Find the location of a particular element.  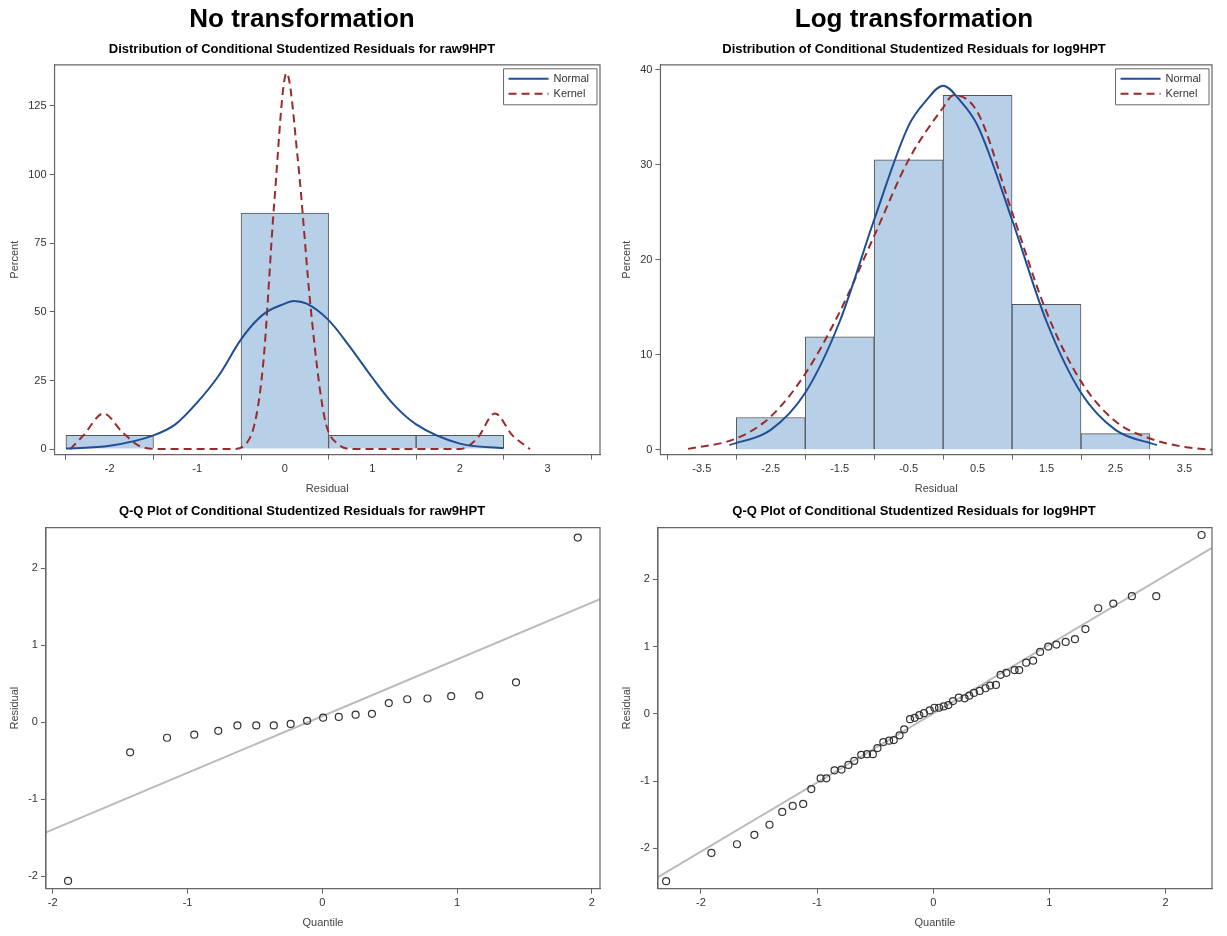

chart-title: No transformation is located at coordinates (302, 17).